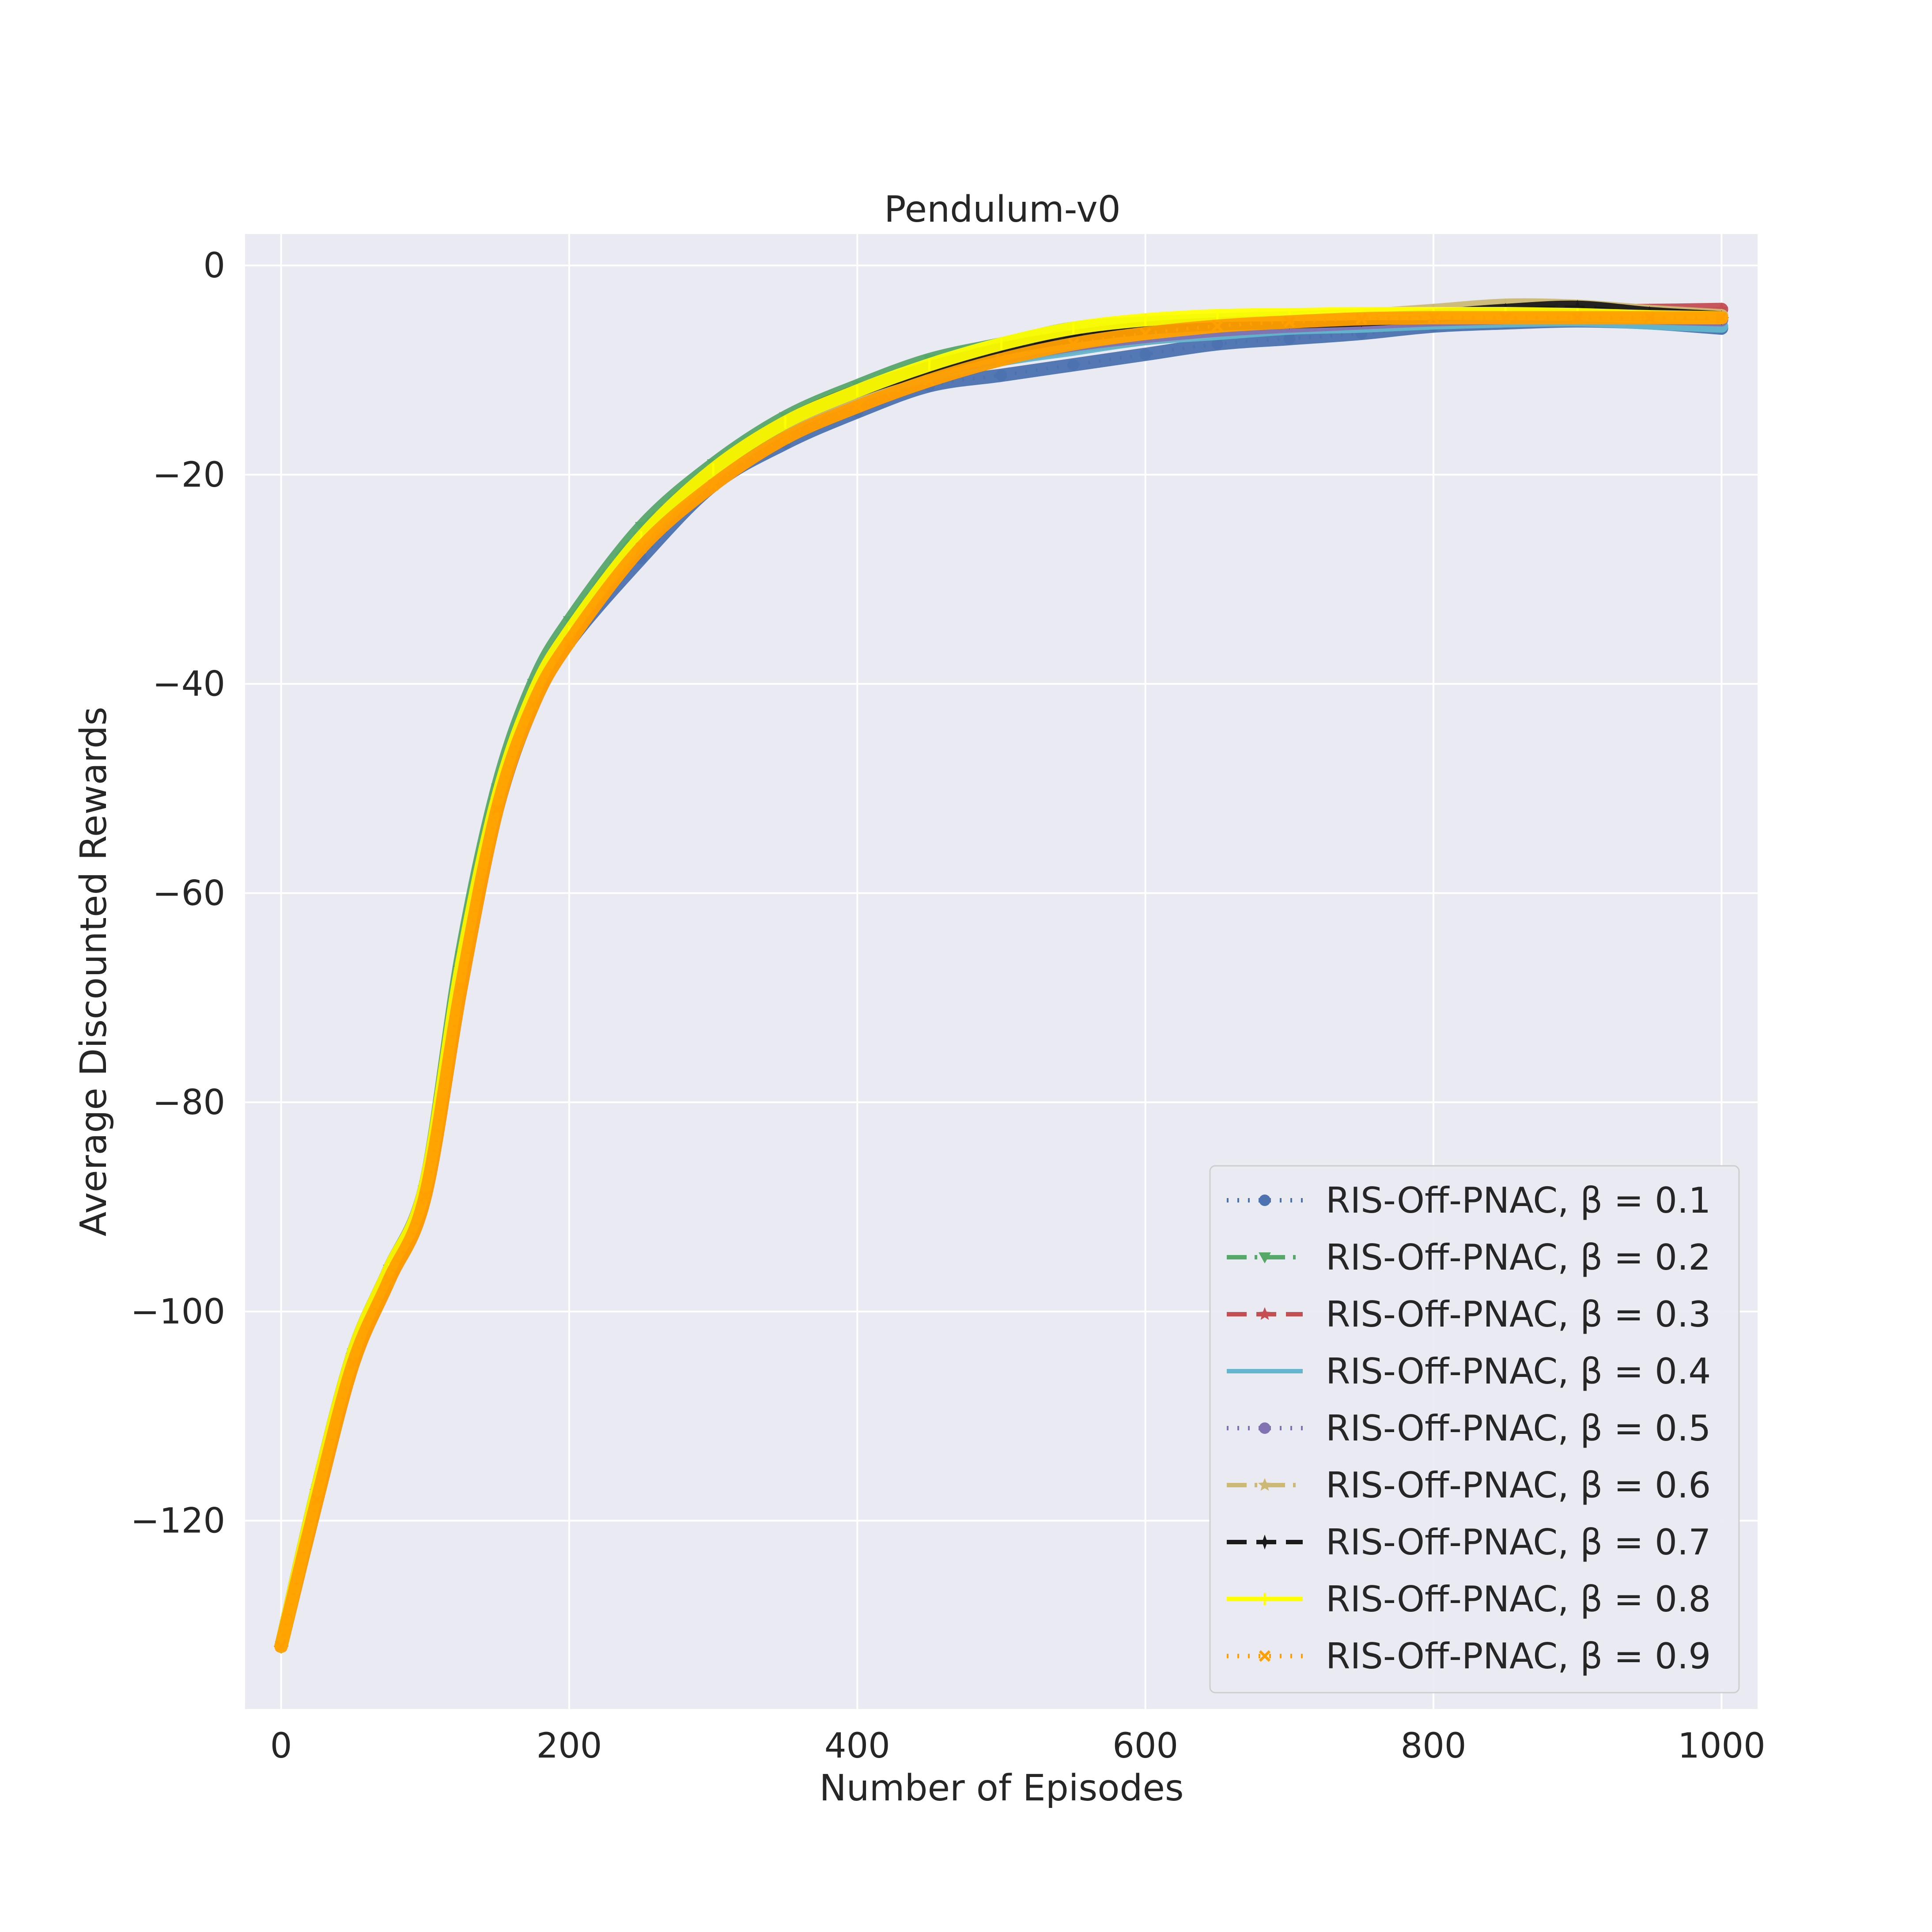 The height and width of the screenshot is (1932, 1932). Describe the element at coordinates (1018, 1746) in the screenshot. I see `x-tick-labels: 0 200 400 600 800 1000` at that location.